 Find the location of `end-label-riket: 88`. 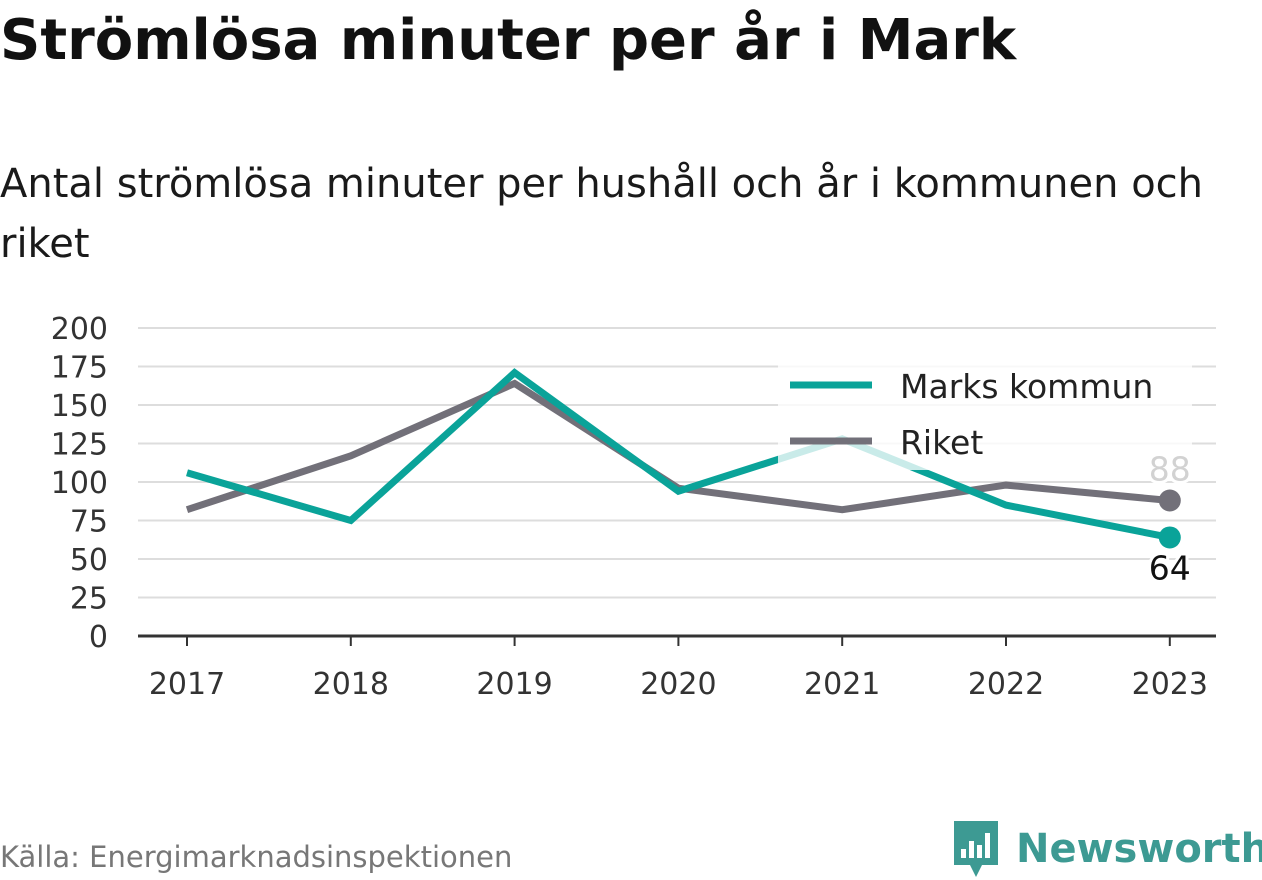

end-label-riket: 88 is located at coordinates (1170, 468).